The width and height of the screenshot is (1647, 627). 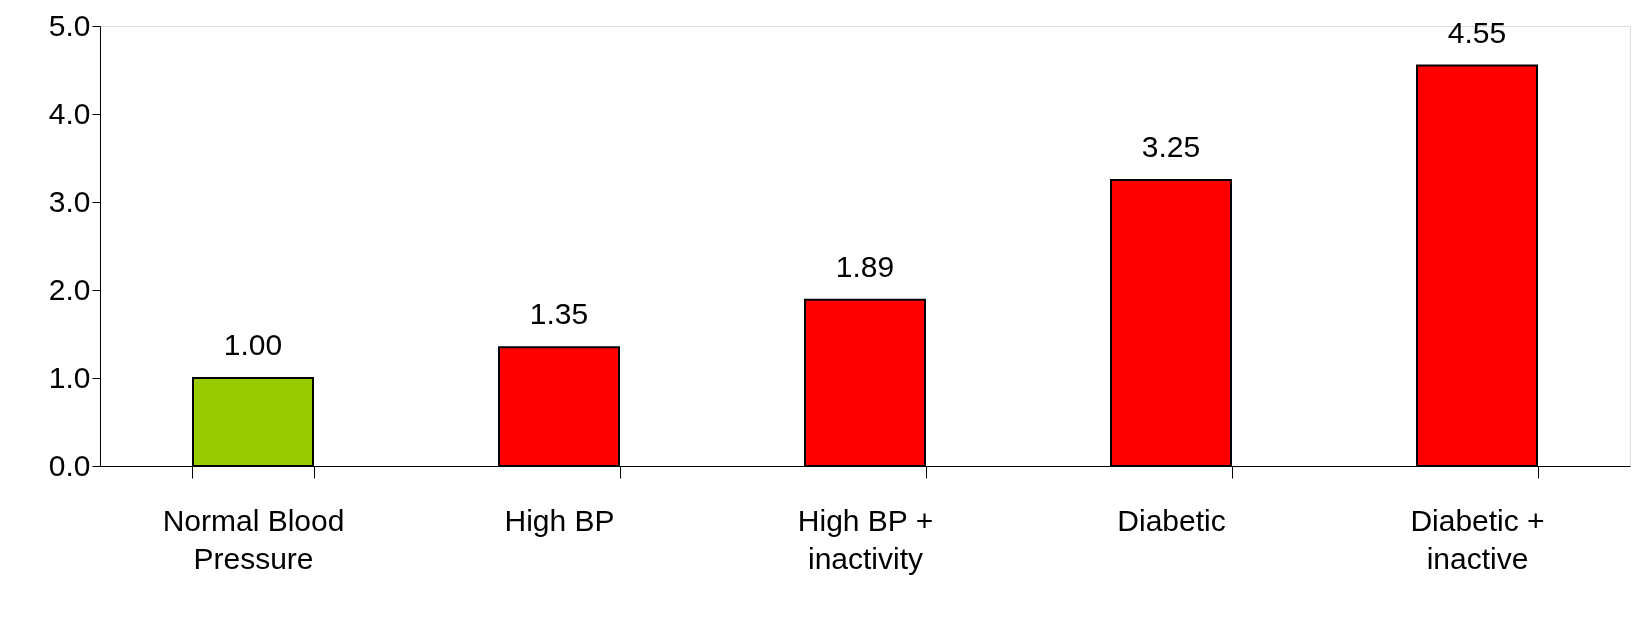 I want to click on data-label: 3.25, so click(x=1171, y=146).